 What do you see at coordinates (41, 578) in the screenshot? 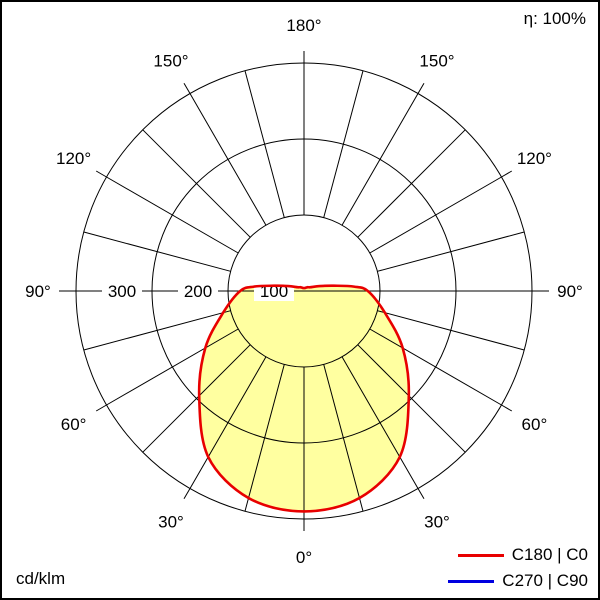
I see `unit-label: cd/klm` at bounding box center [41, 578].